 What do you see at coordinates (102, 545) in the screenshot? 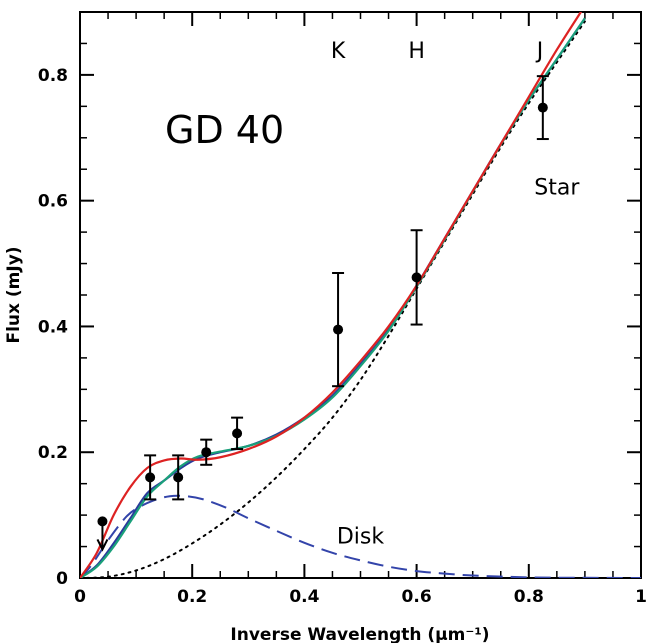
I see `upper-limit-arrow-head` at bounding box center [102, 545].